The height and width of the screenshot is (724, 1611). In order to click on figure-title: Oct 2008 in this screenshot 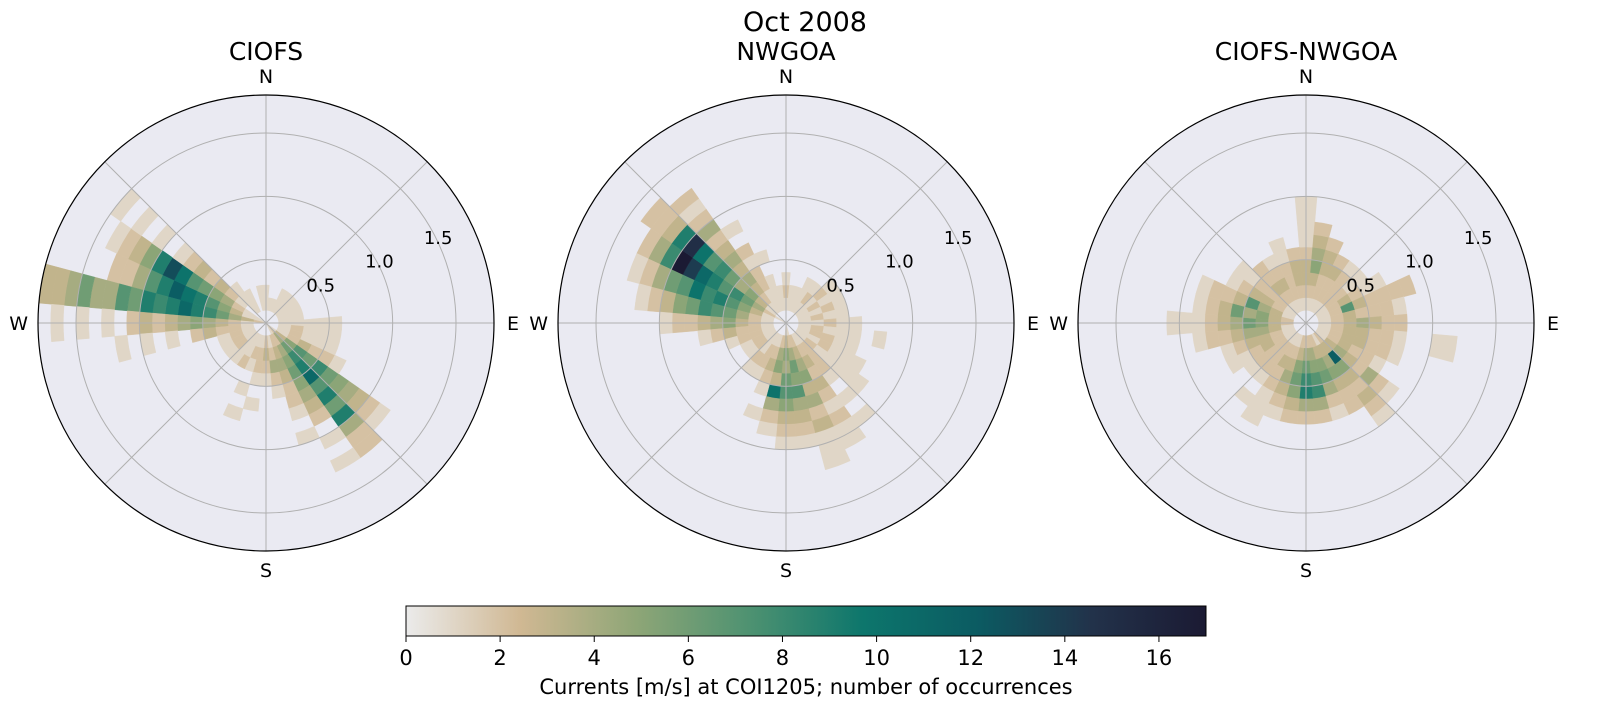, I will do `click(805, 22)`.